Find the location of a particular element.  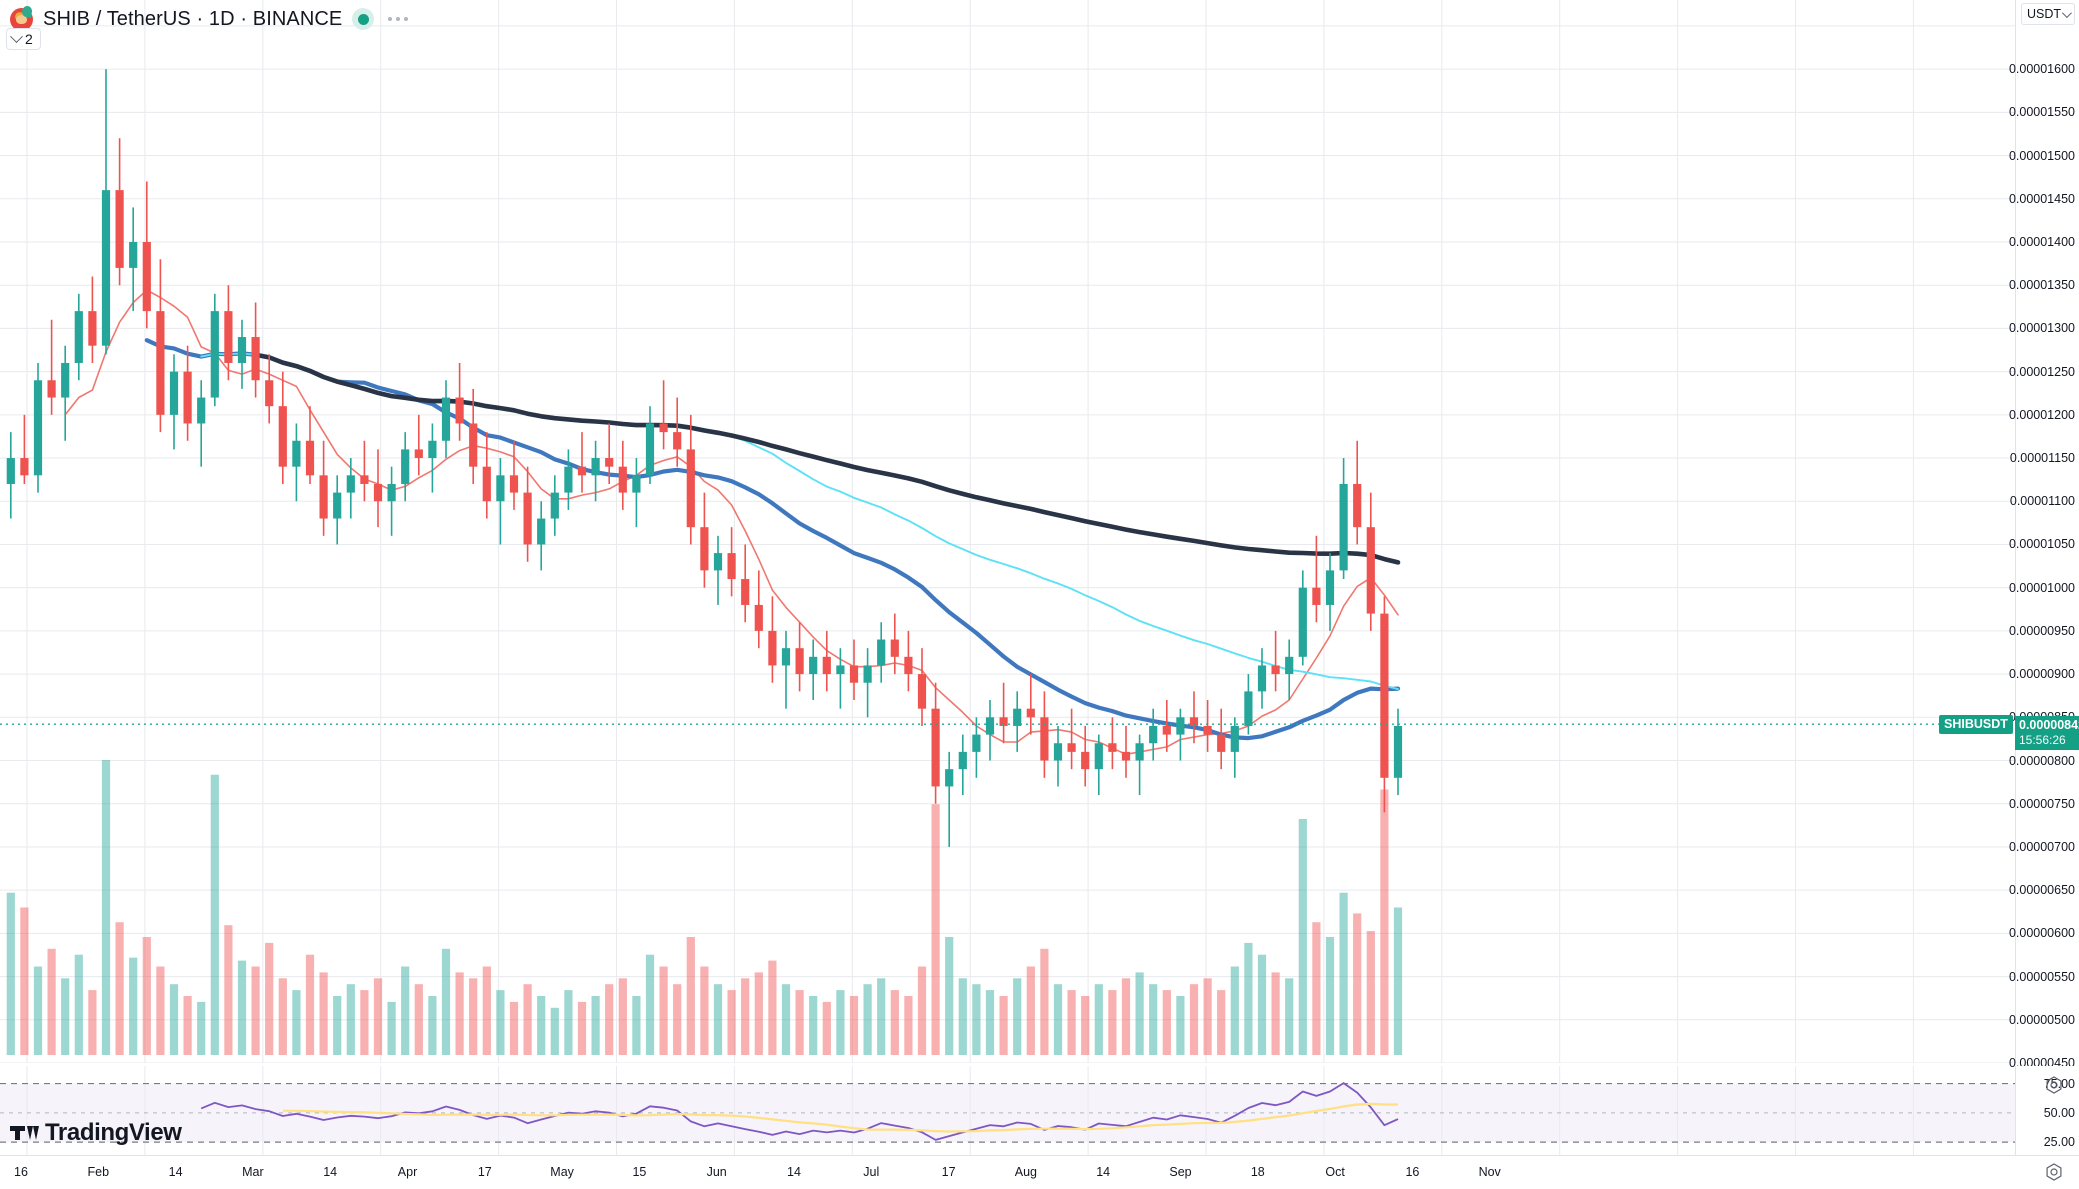

watermark-label: TradingView is located at coordinates (113, 1132).